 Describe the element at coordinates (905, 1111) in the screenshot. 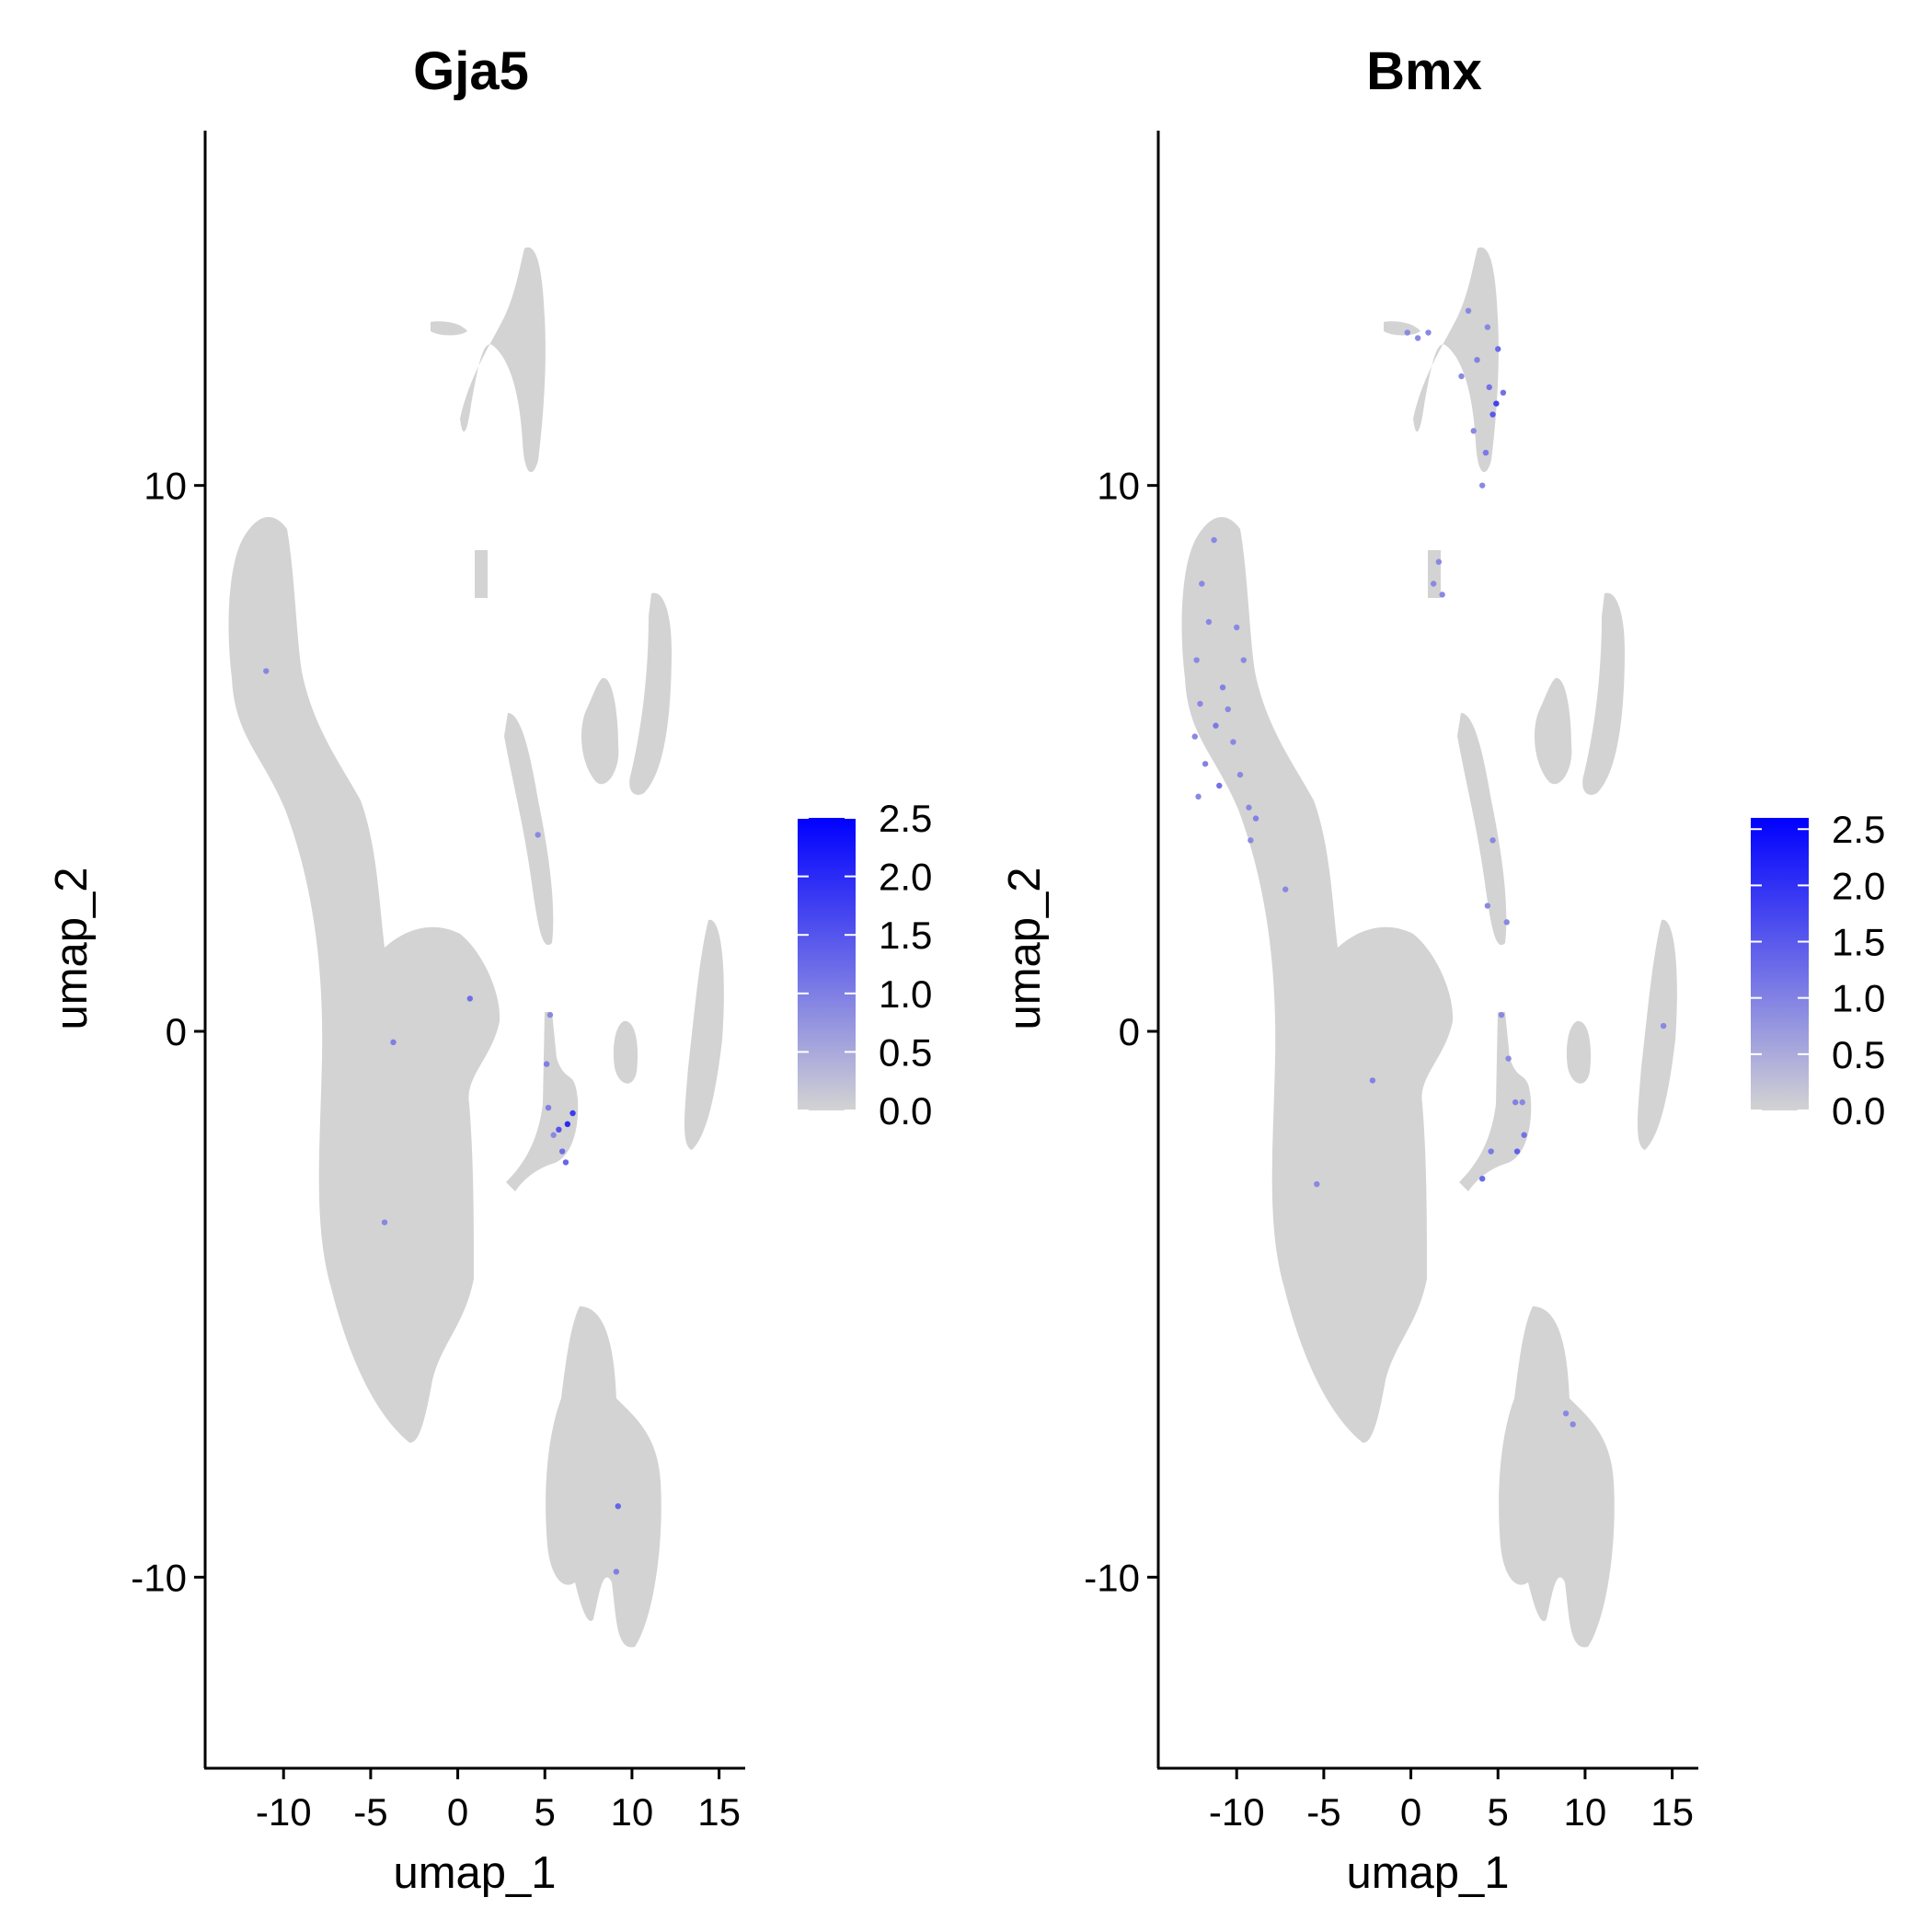

I see `colorbar-tick-label: 0.0` at that location.